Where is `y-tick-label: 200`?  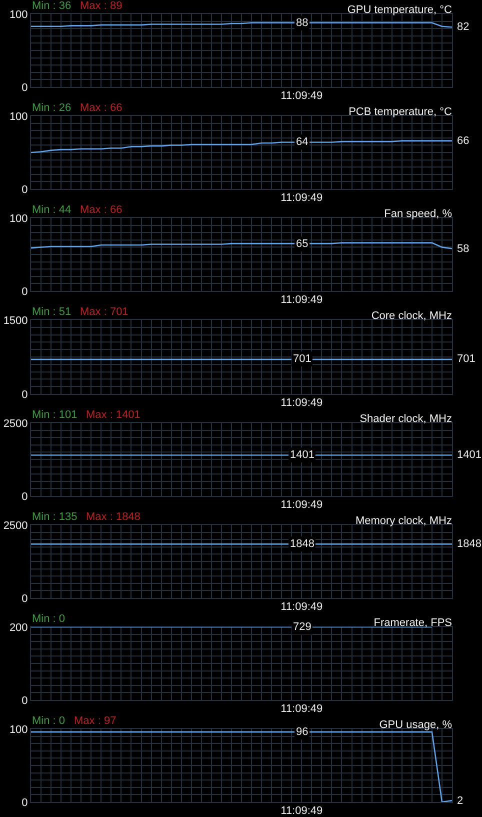
y-tick-label: 200 is located at coordinates (18, 628).